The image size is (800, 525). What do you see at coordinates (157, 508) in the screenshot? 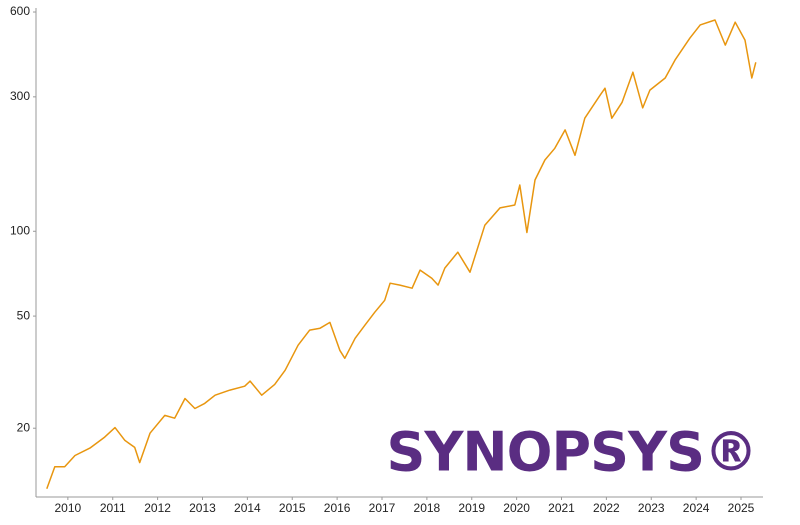
I see `x-tick-label: 2012` at bounding box center [157, 508].